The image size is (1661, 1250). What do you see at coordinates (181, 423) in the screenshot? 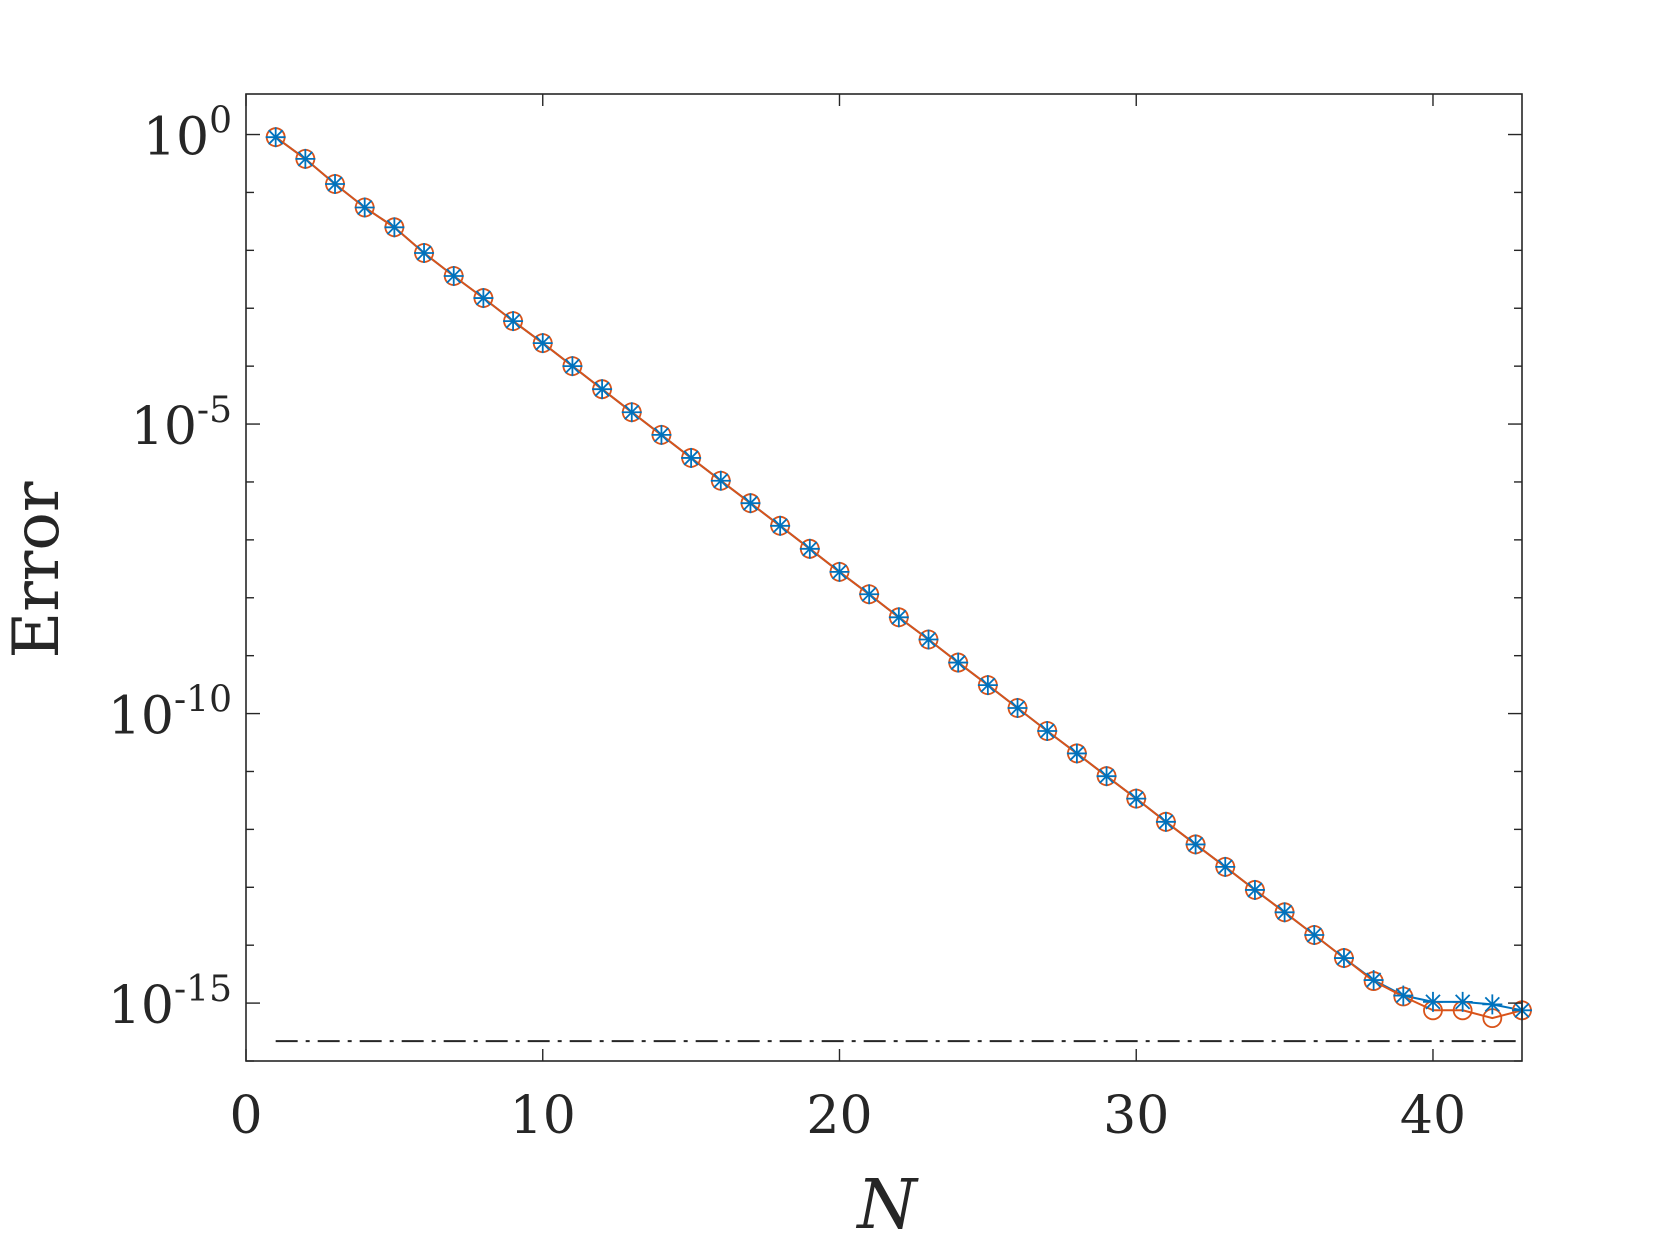
I see `y-tick-label: 10⁻⁵` at bounding box center [181, 423].